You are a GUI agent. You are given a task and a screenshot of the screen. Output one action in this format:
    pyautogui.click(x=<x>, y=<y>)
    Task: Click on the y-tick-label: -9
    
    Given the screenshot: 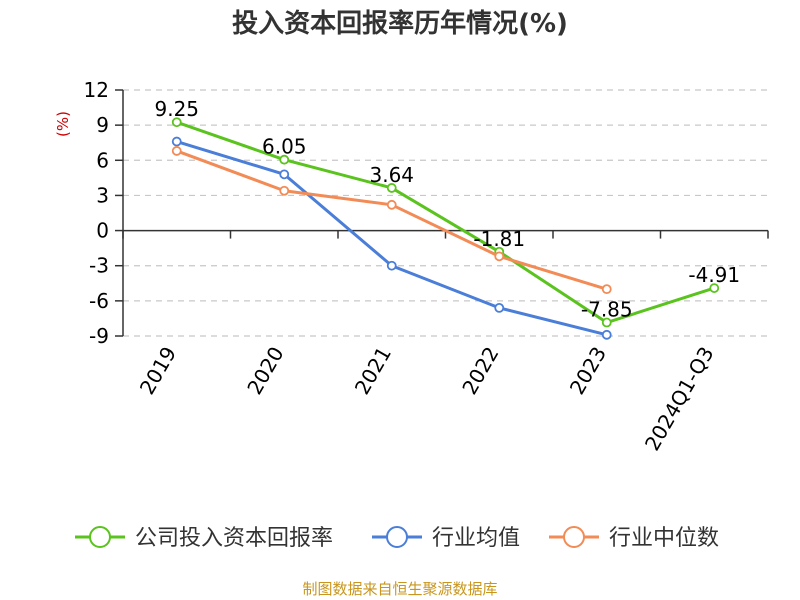 What is the action you would take?
    pyautogui.click(x=99, y=336)
    